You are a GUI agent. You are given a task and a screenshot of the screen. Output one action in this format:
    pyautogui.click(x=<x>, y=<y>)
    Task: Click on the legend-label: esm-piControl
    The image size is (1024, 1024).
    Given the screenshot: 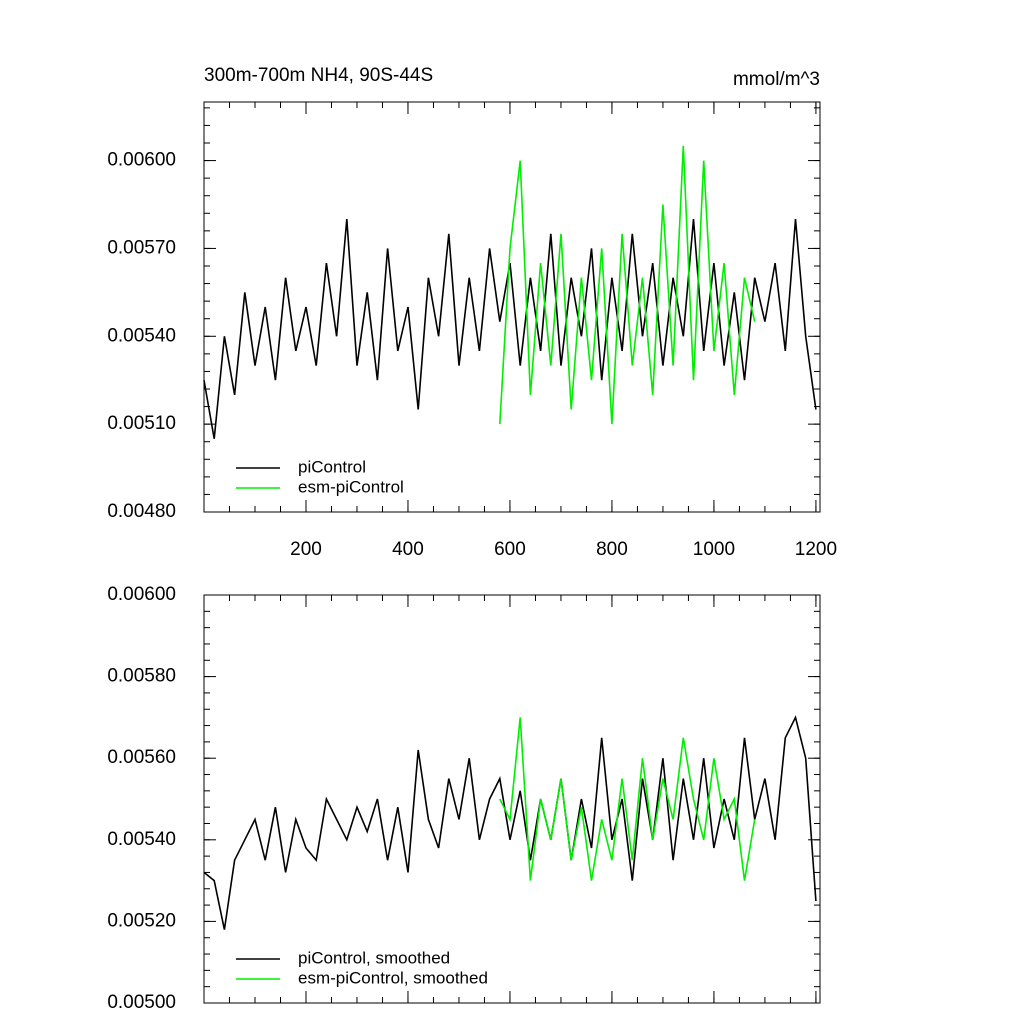 What is the action you would take?
    pyautogui.click(x=351, y=486)
    